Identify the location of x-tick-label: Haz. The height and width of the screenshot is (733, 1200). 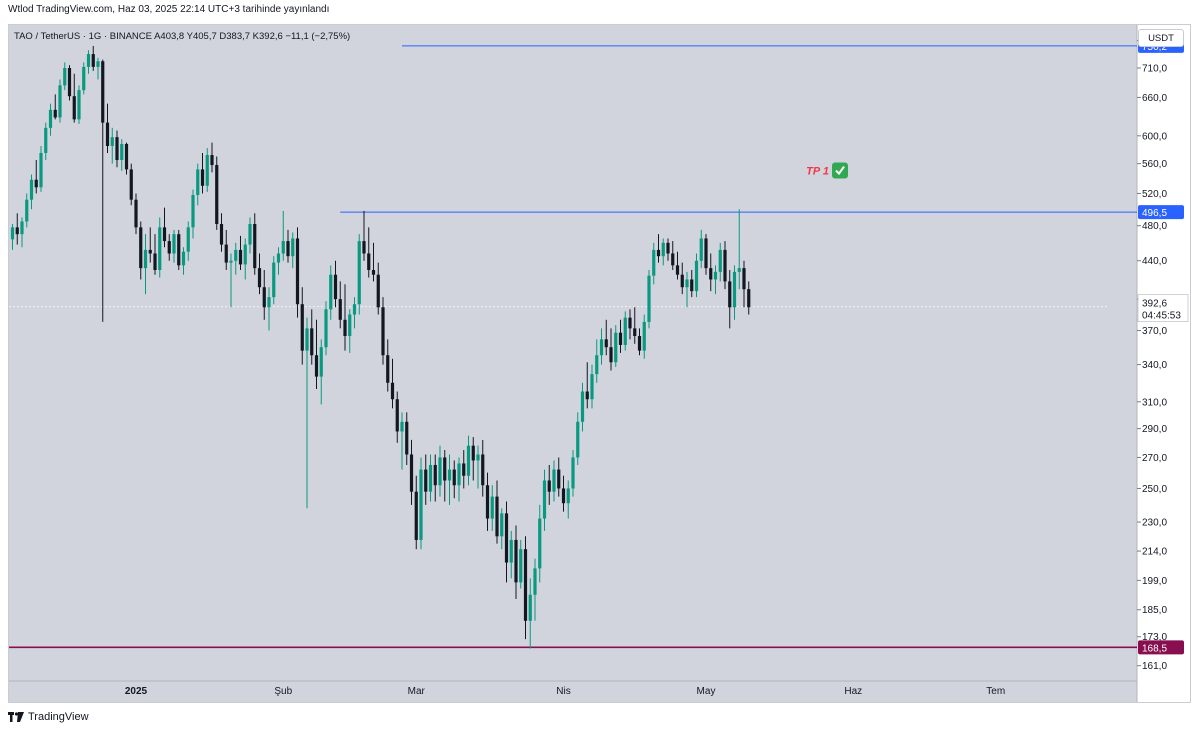
(853, 691).